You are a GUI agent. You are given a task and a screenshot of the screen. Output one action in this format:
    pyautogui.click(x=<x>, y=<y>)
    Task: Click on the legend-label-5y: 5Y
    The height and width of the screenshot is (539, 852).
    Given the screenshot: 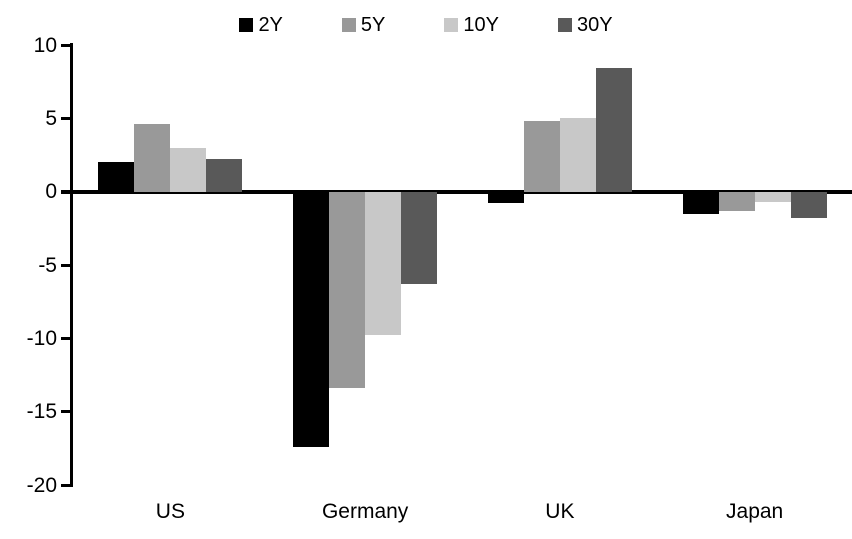 What is the action you would take?
    pyautogui.click(x=373, y=25)
    